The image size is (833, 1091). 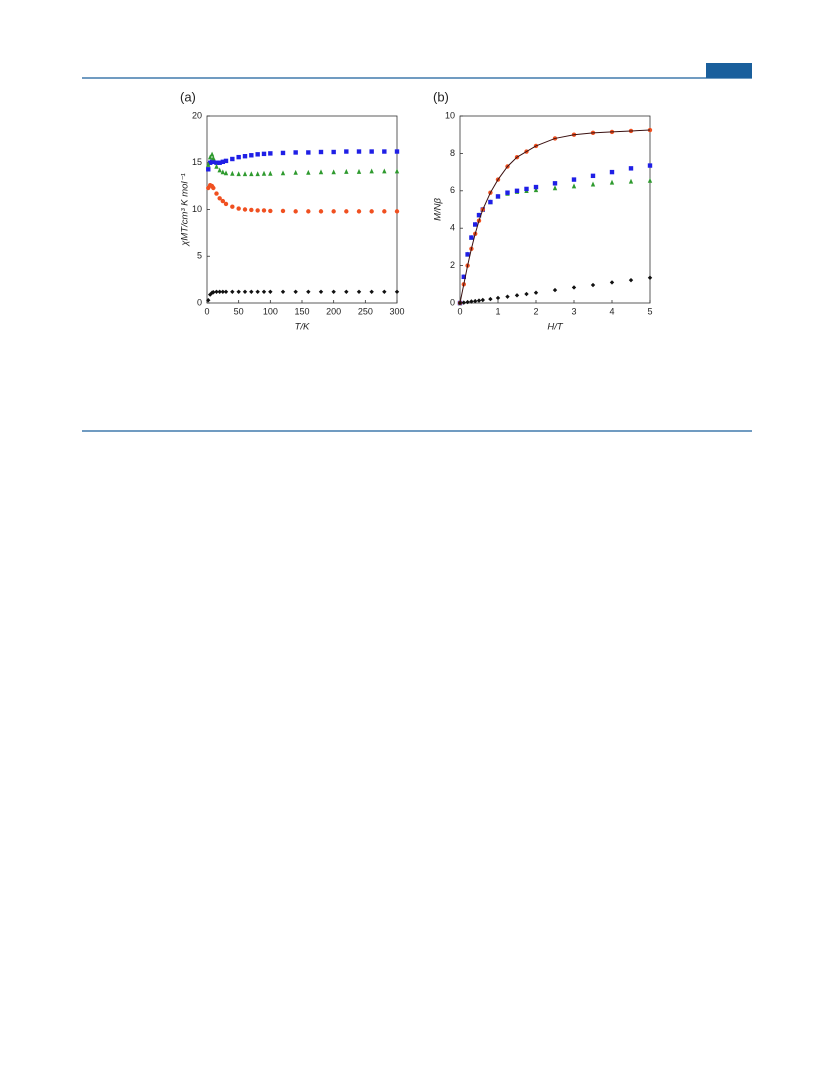 I want to click on x-tick-label: 0, so click(x=459, y=311).